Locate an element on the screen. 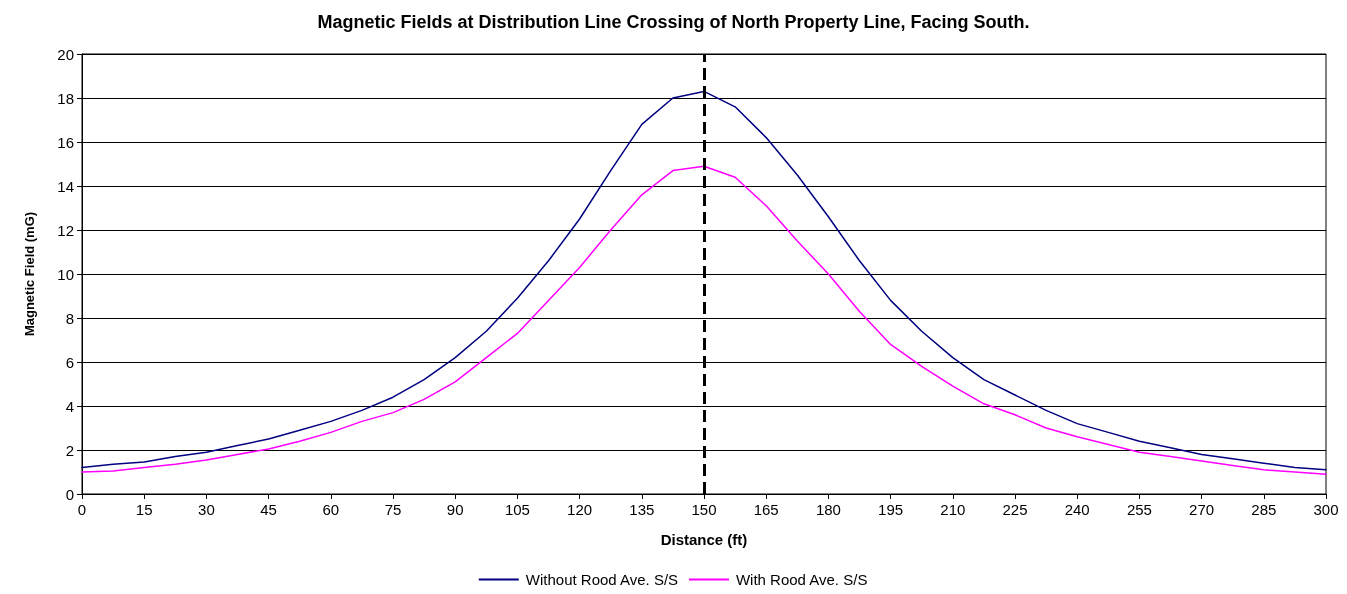 The width and height of the screenshot is (1347, 594). x-tick-label: 180 is located at coordinates (828, 509).